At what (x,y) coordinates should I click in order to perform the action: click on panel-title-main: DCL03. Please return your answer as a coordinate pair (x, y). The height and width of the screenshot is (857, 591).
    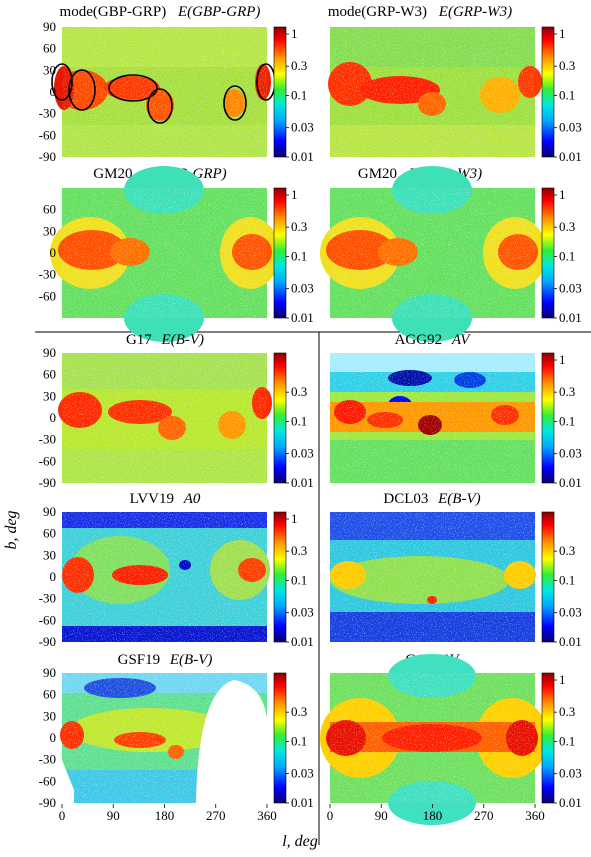
    Looking at the image, I should click on (405, 499).